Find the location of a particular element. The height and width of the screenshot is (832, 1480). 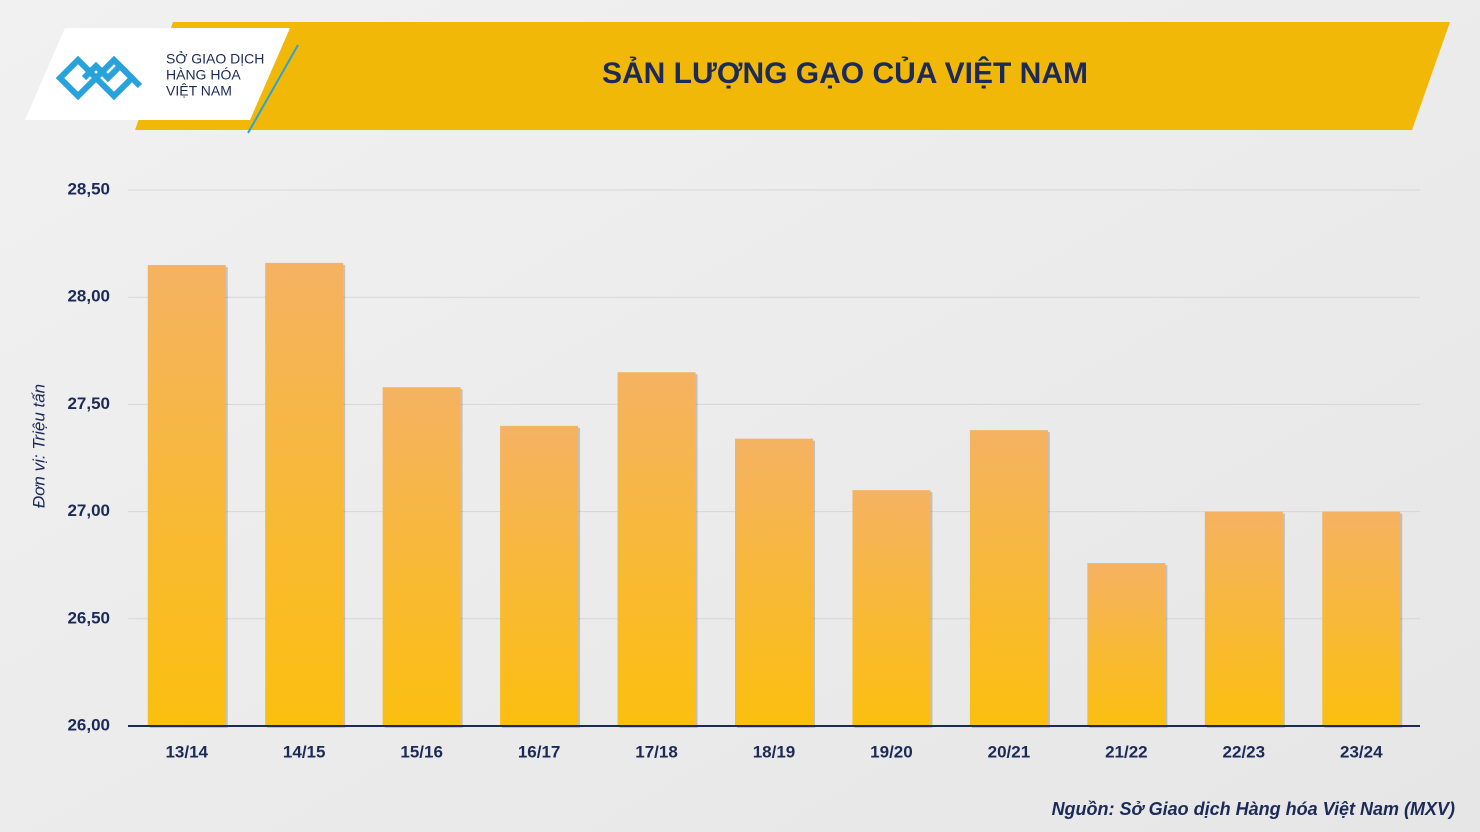

logo-text: VIỆT NAM is located at coordinates (199, 91).